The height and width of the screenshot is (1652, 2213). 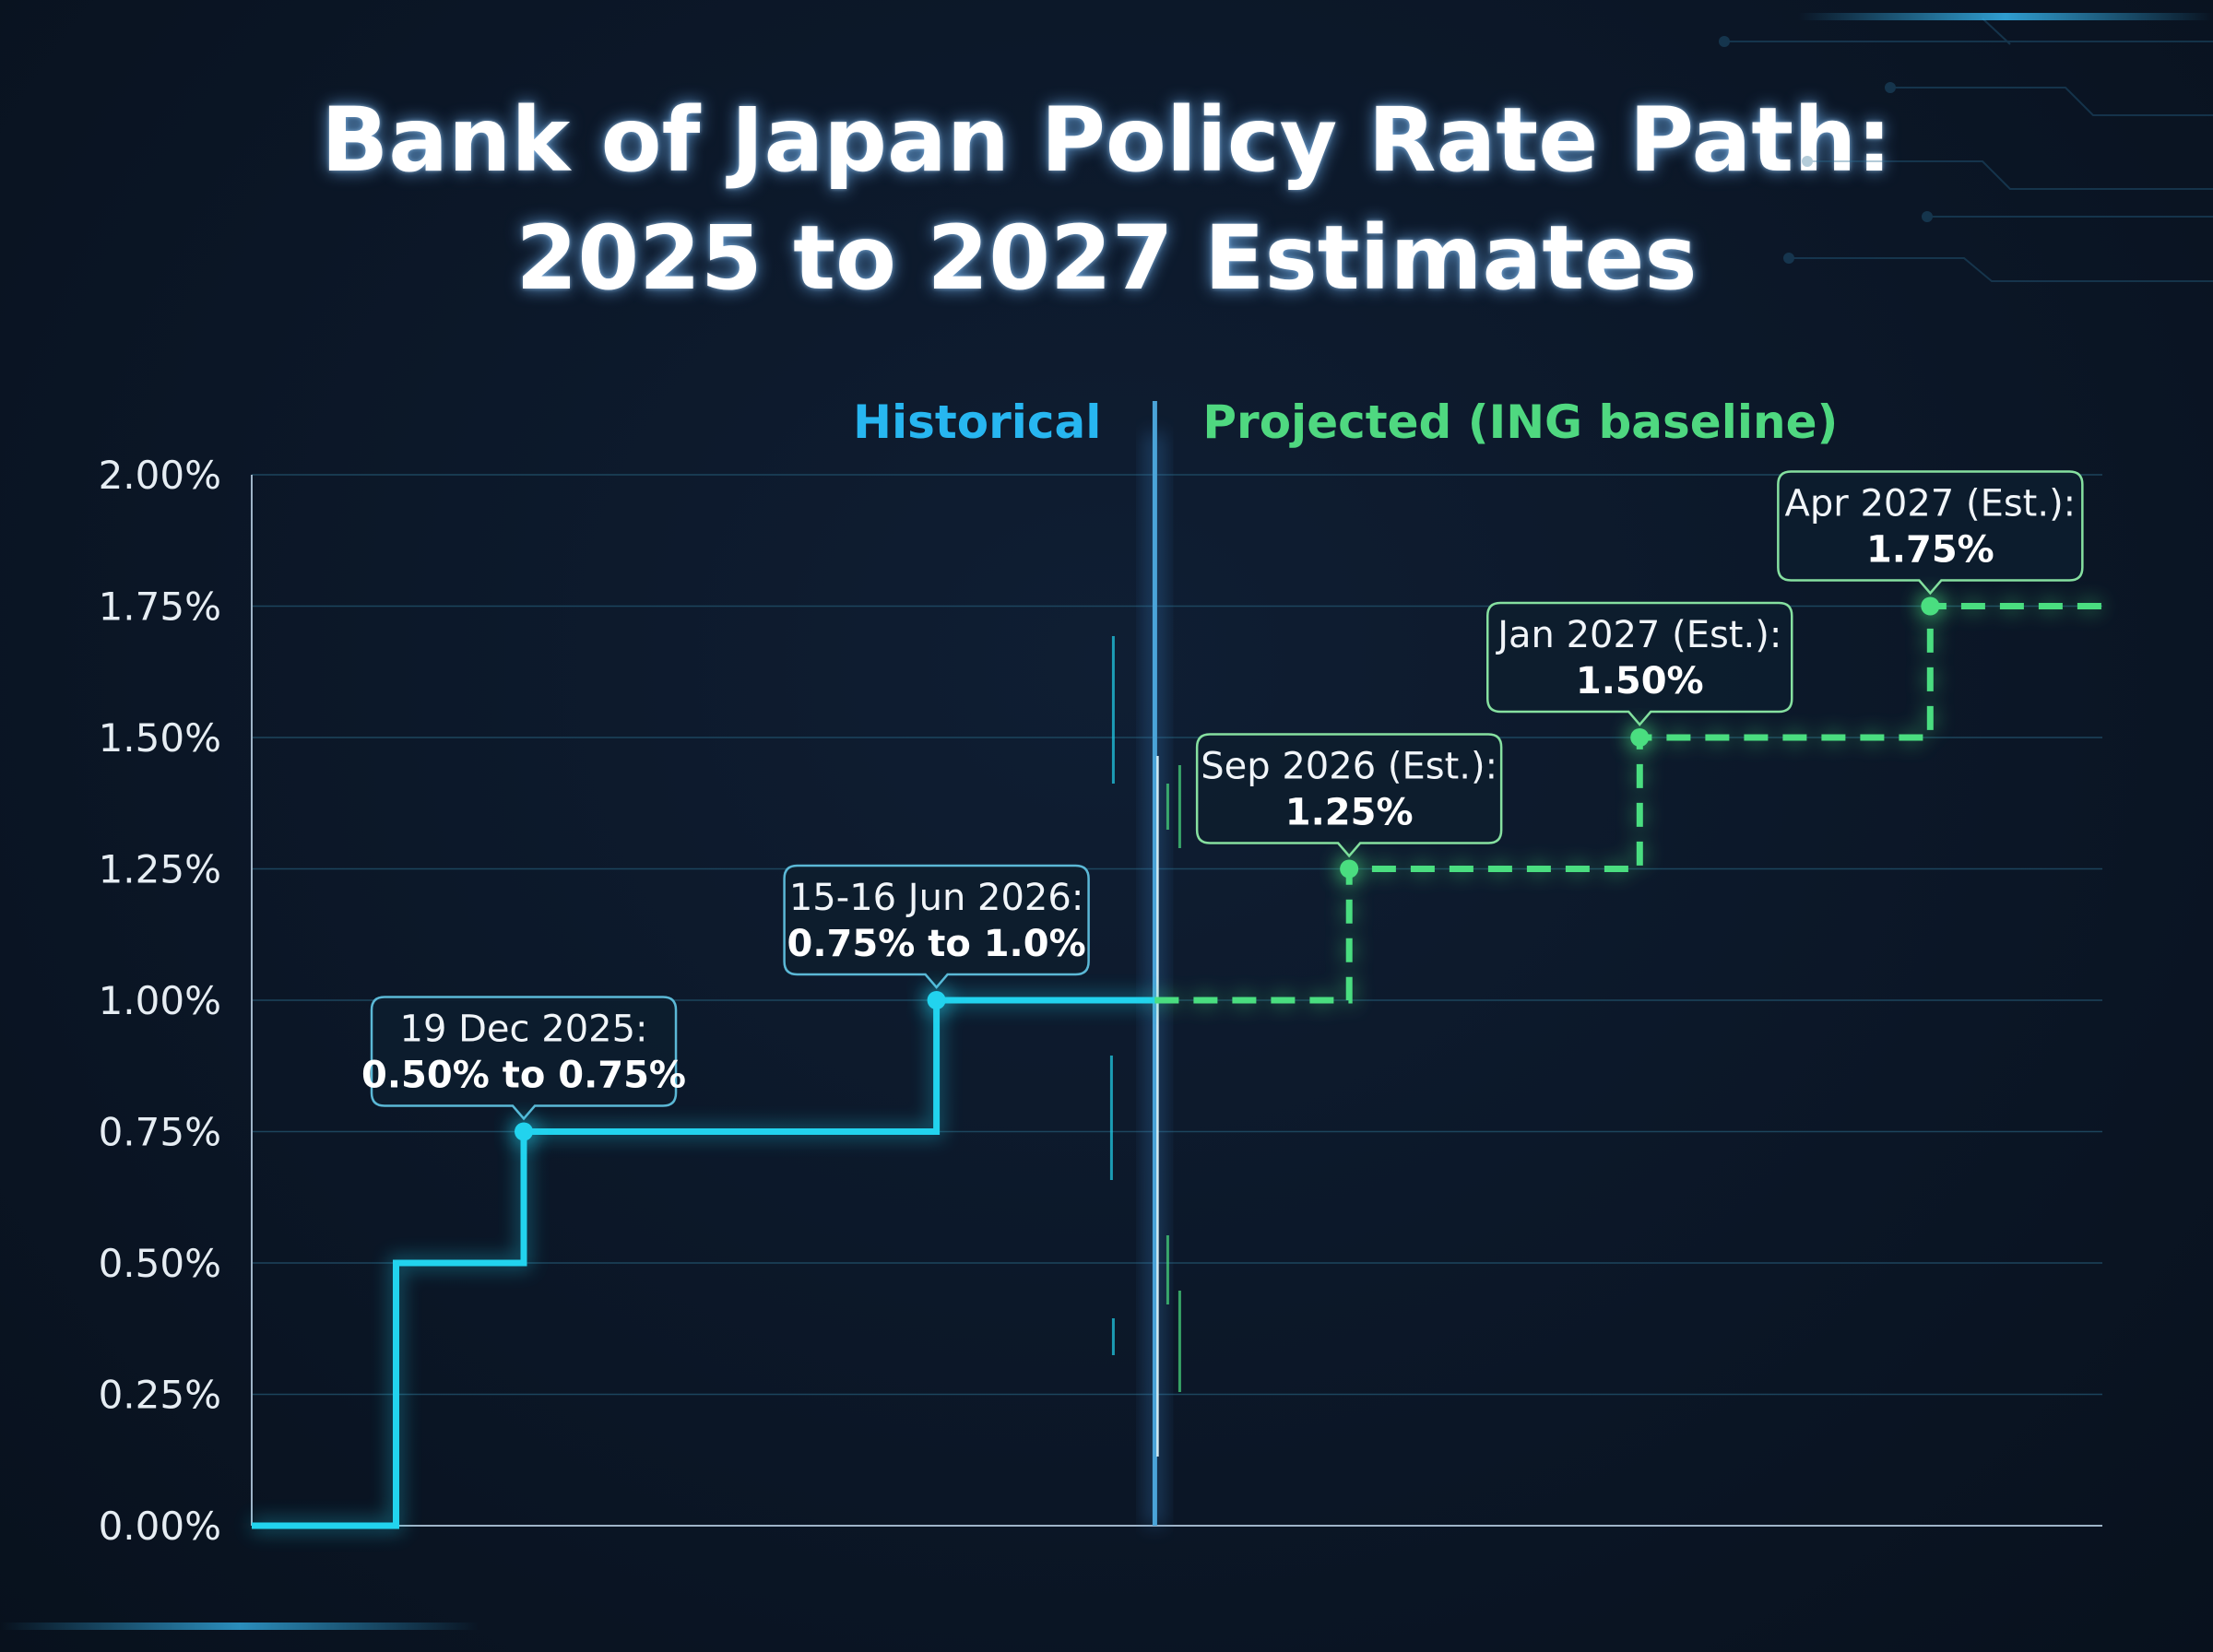 What do you see at coordinates (2006, 16) in the screenshot?
I see `top-edge-glow` at bounding box center [2006, 16].